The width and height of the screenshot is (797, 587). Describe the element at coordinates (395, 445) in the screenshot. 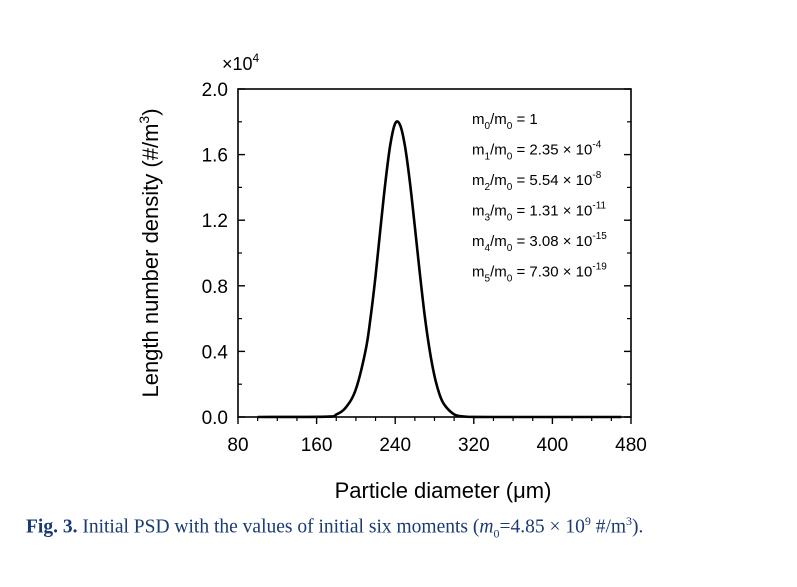

I see `x-tick-label: 240` at that location.